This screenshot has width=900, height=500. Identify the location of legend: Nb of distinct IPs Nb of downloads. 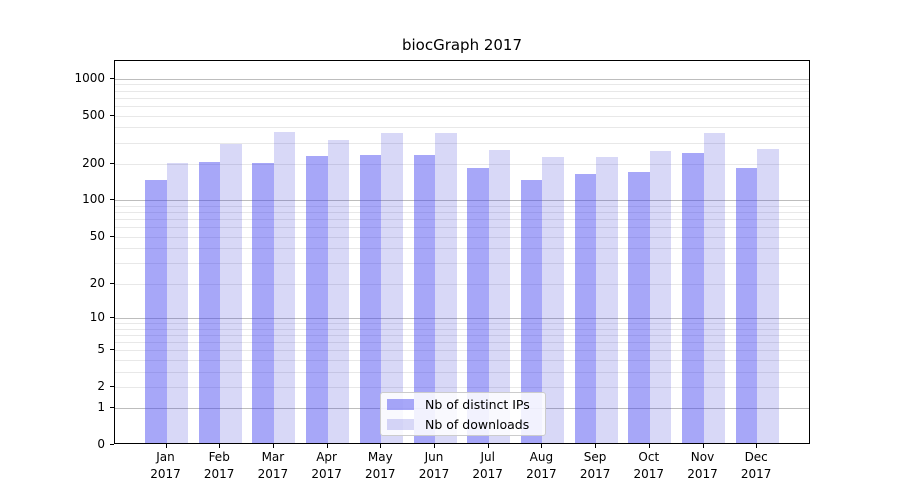
(463, 414).